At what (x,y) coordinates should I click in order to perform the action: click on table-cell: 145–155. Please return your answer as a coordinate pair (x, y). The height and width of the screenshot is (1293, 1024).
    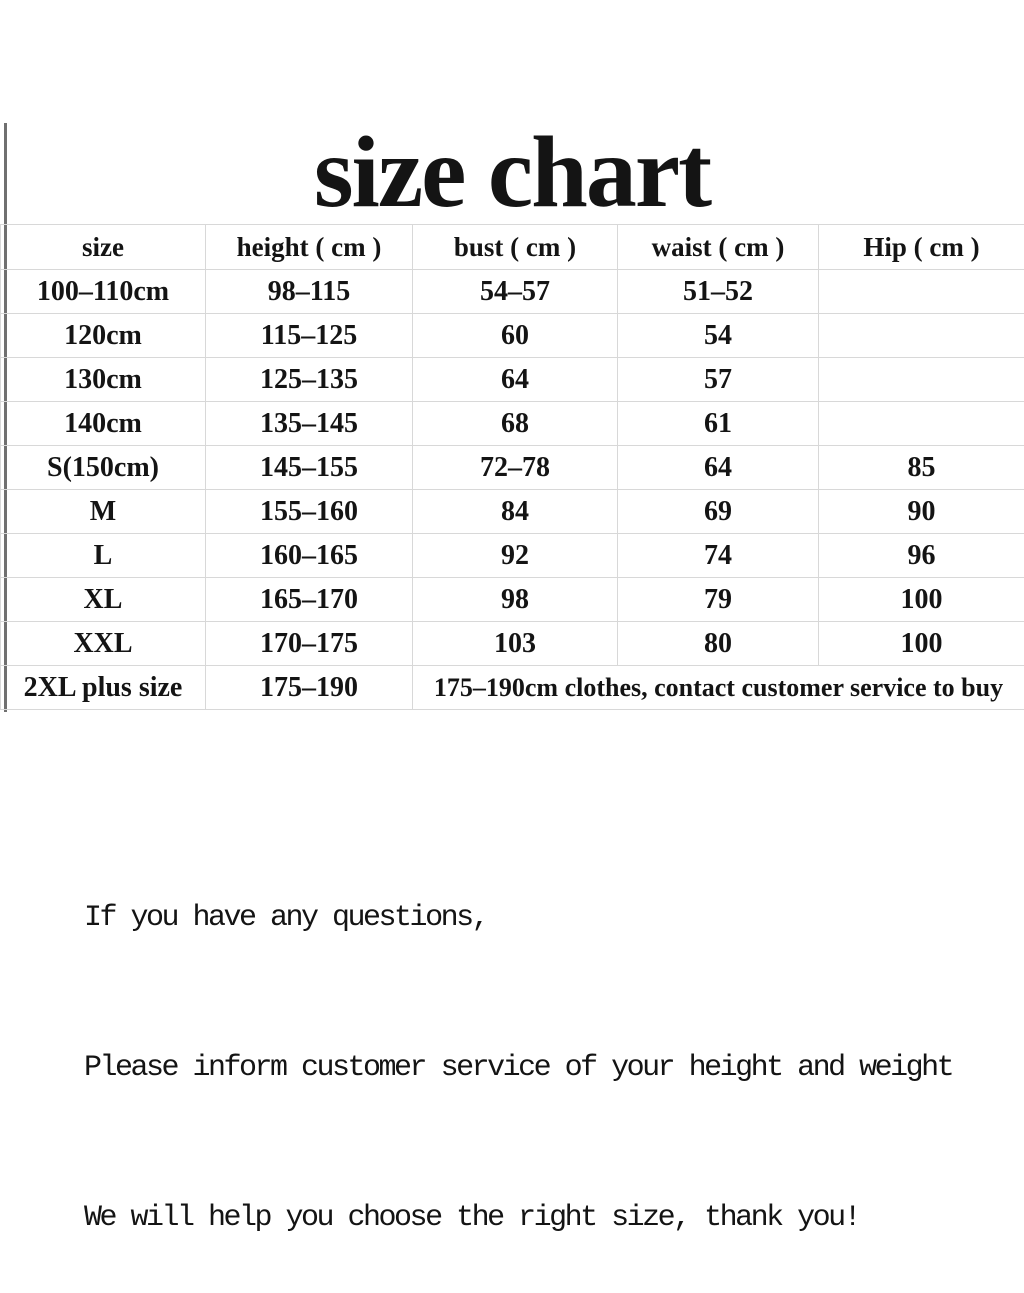
    Looking at the image, I should click on (309, 468).